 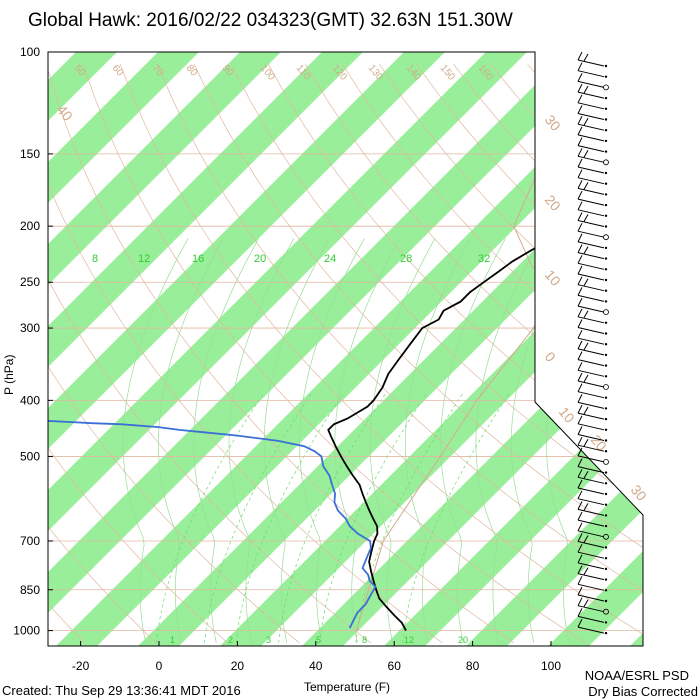 I want to click on mixing-ratio-label-top: 16, so click(x=198, y=259).